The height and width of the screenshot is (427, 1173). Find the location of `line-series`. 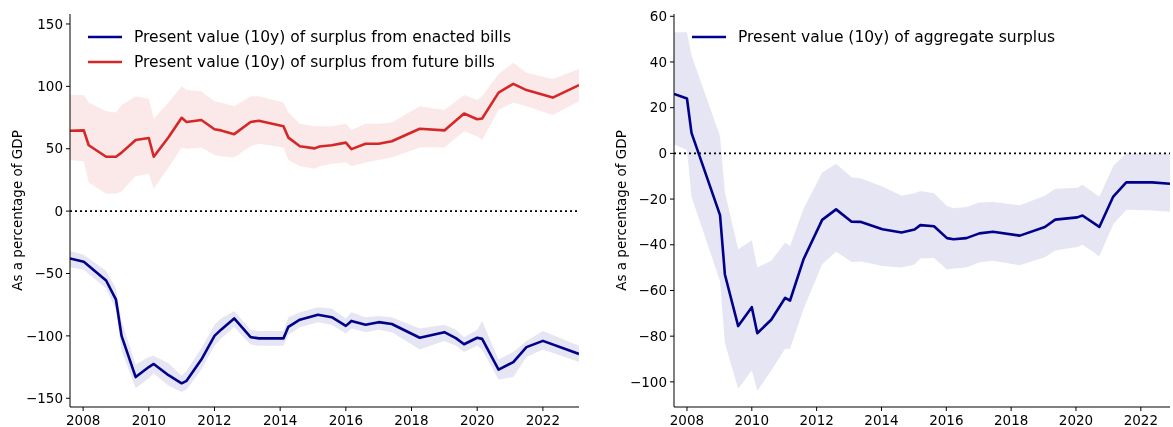

line-series is located at coordinates (324, 120).